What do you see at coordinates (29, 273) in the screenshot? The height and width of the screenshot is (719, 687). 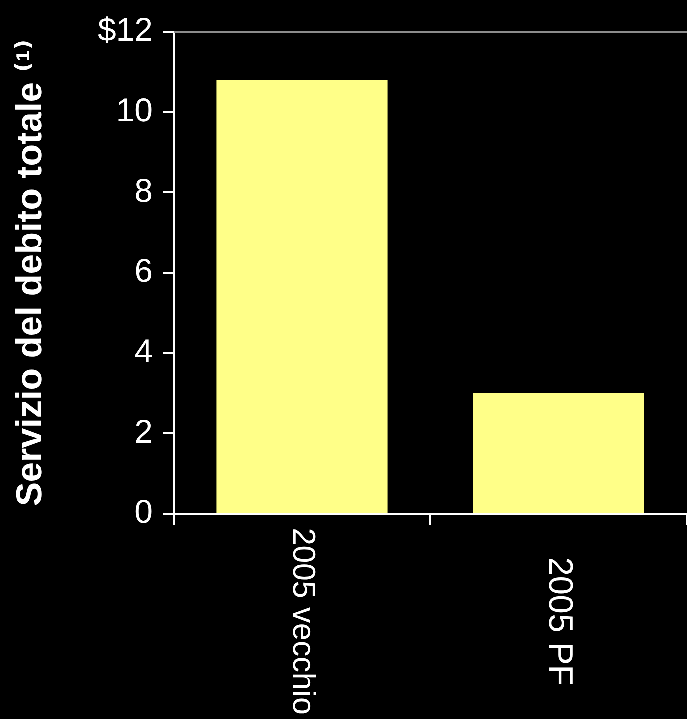 I see `y-axis-title: Servizio del debito totale ⁽¹⁾` at bounding box center [29, 273].